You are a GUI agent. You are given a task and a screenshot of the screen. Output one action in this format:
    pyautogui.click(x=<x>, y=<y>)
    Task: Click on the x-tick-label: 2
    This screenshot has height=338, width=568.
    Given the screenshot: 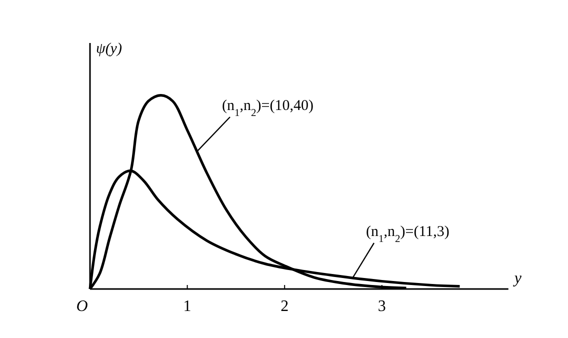 What is the action you would take?
    pyautogui.click(x=284, y=306)
    